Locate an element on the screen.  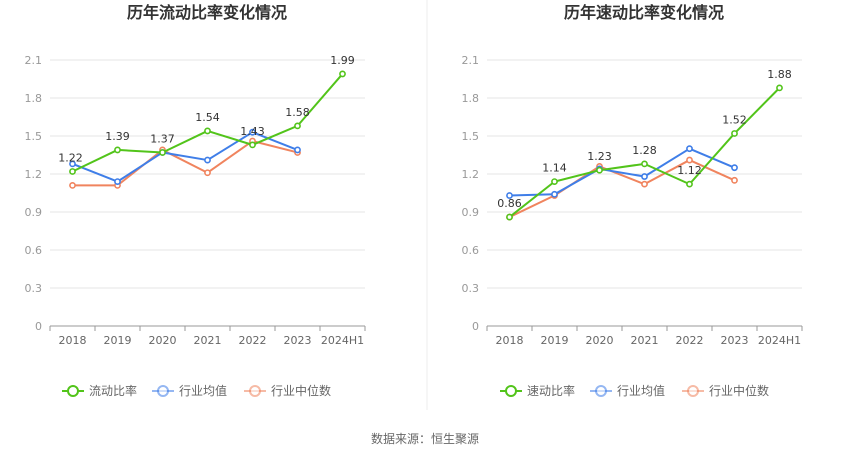
current-ratio-y-tick-label: 1.5 is located at coordinates (34, 136).